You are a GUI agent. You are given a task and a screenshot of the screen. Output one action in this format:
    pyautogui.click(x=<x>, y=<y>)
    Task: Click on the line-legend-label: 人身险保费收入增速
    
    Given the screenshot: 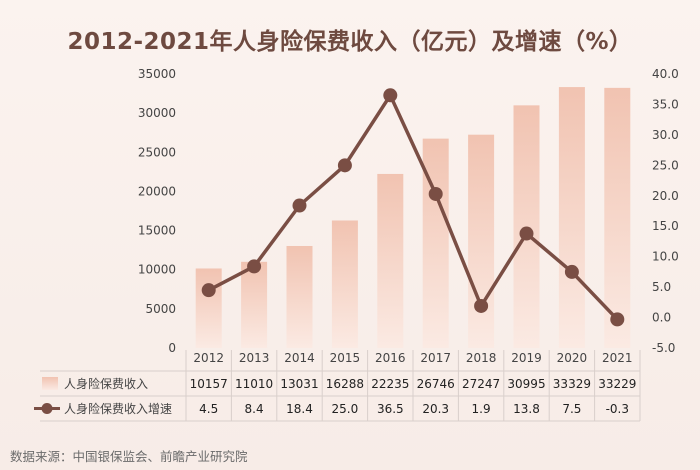 What is the action you would take?
    pyautogui.click(x=118, y=408)
    